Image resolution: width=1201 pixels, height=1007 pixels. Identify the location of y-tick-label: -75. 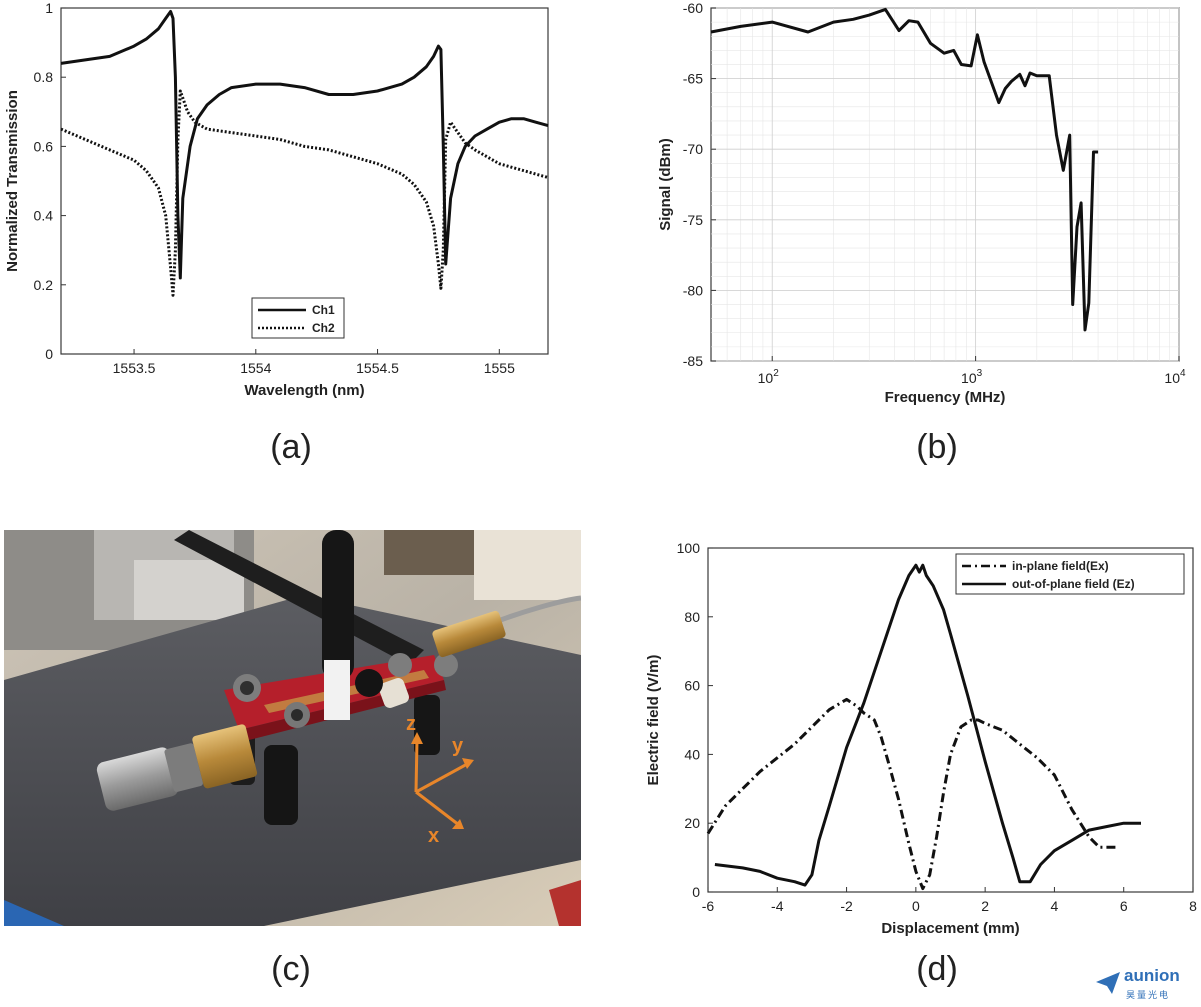
(693, 220).